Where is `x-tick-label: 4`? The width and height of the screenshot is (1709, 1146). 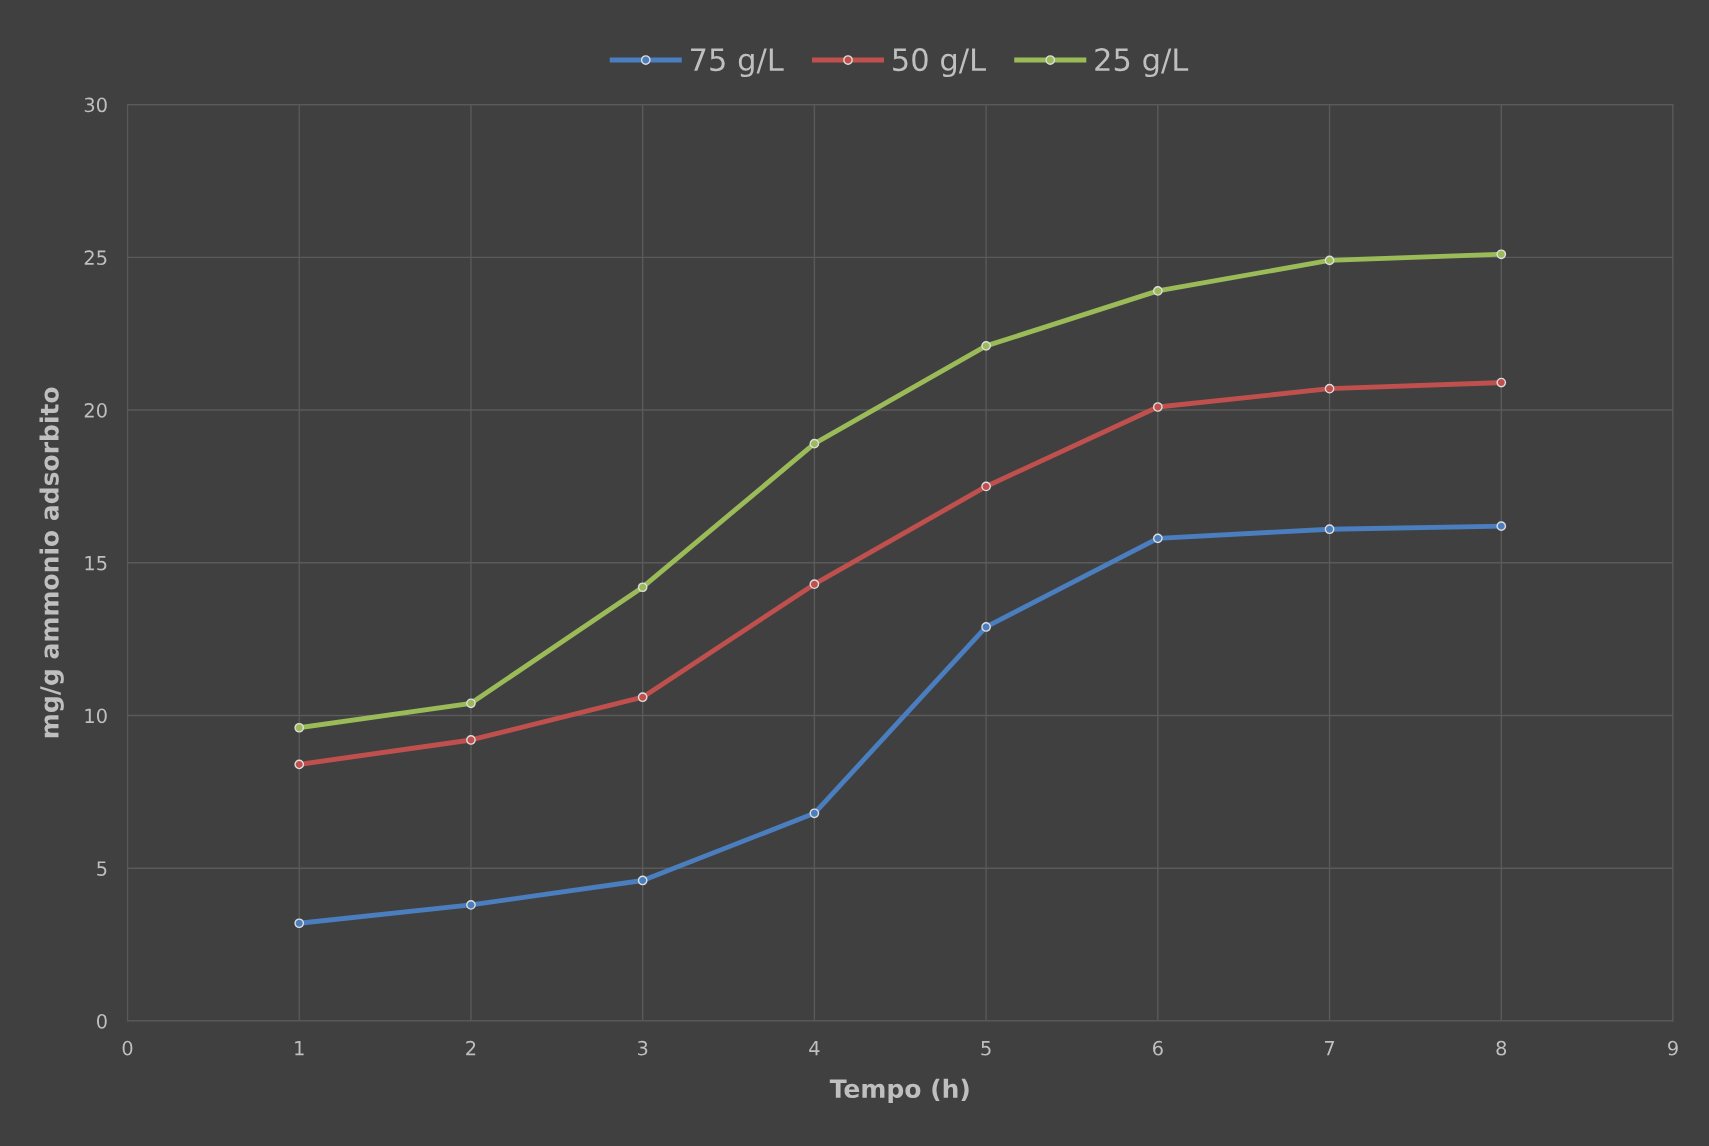
x-tick-label: 4 is located at coordinates (814, 1048).